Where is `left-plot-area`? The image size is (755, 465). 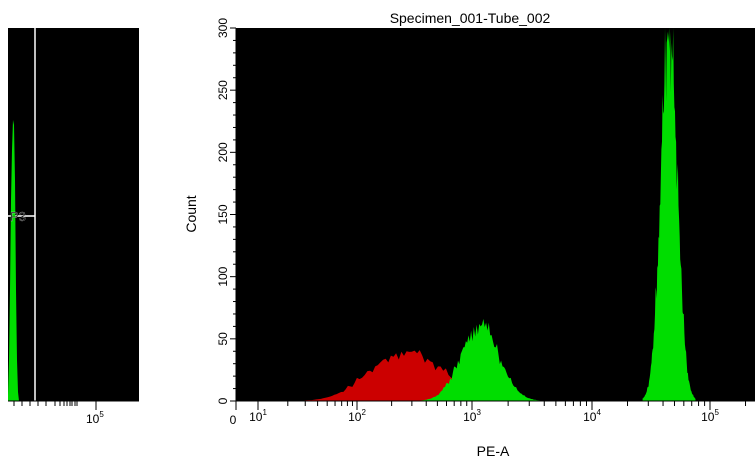 left-plot-area is located at coordinates (73, 214).